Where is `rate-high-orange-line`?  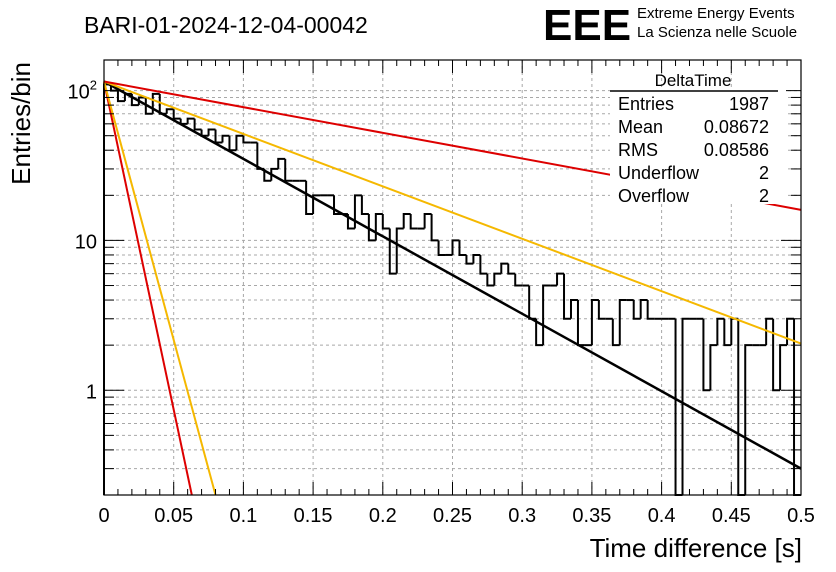
rate-high-orange-line is located at coordinates (160, 288).